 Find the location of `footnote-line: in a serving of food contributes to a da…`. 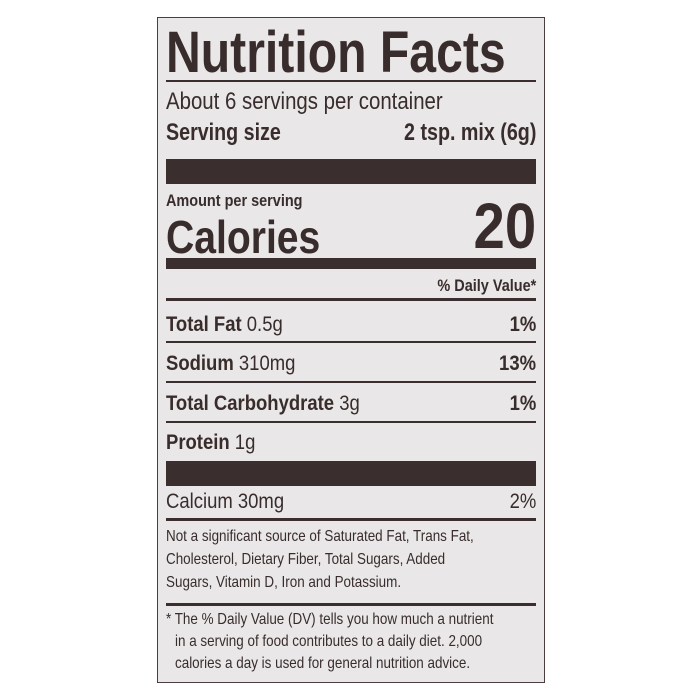

footnote-line: in a serving of food contributes to a da… is located at coordinates (329, 641).